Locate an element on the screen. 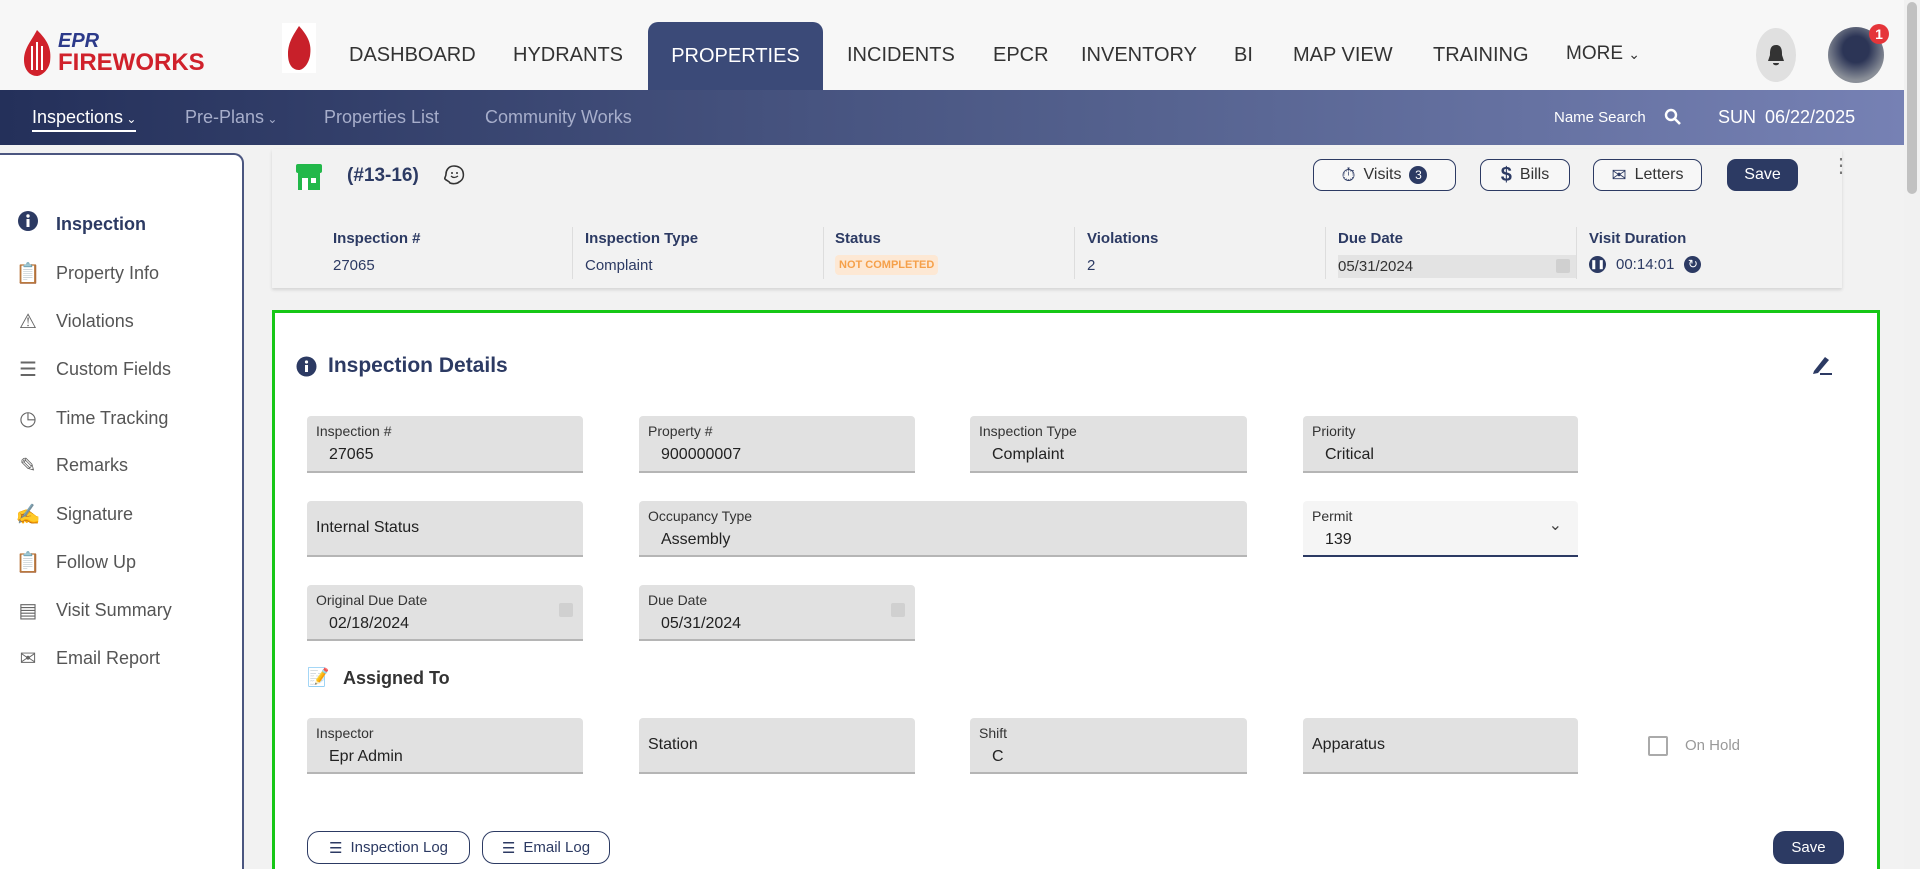 The image size is (1920, 869). summary-due-date-input: 05/31/2024 is located at coordinates (1457, 266).